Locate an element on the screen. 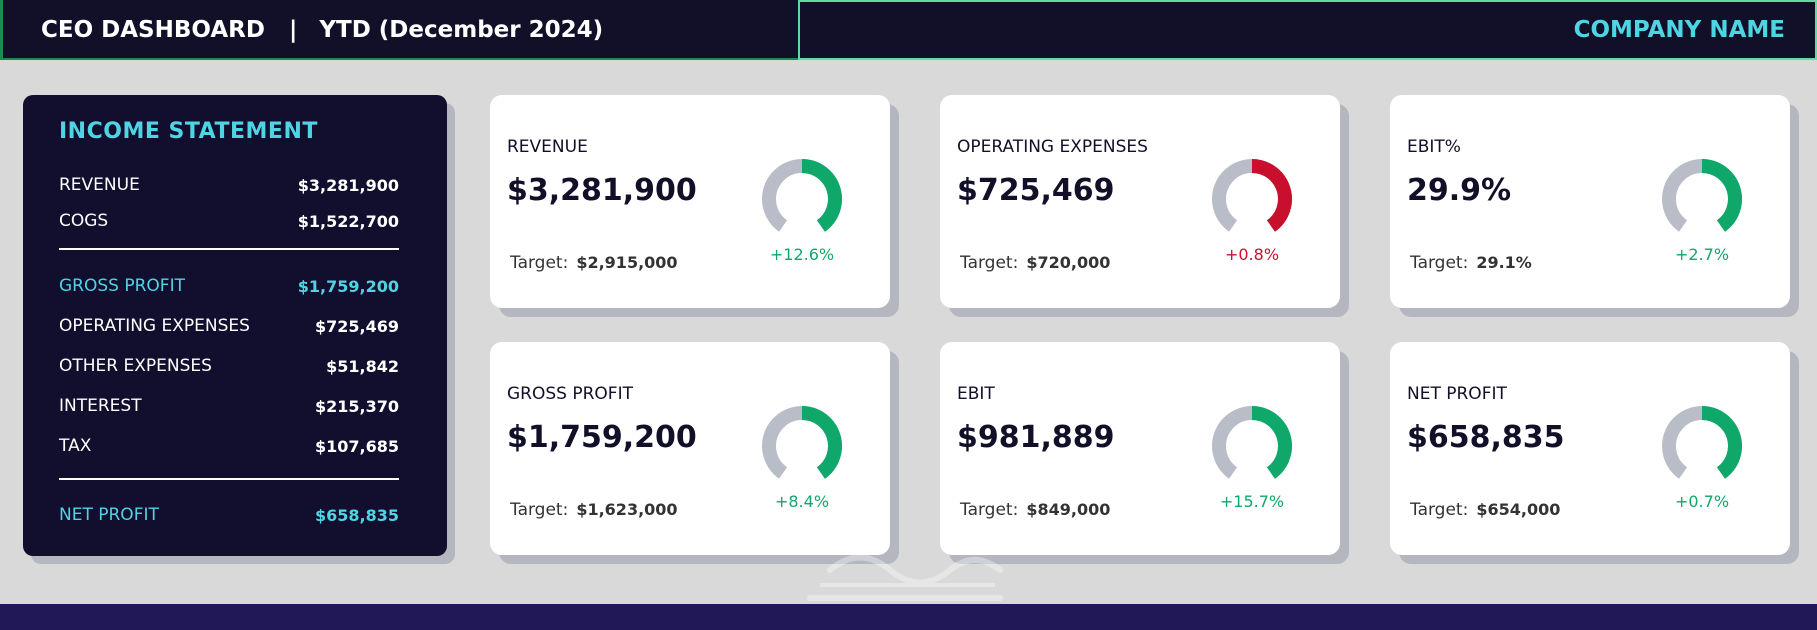 The image size is (1817, 630). income-row-label: TAX is located at coordinates (75, 446).